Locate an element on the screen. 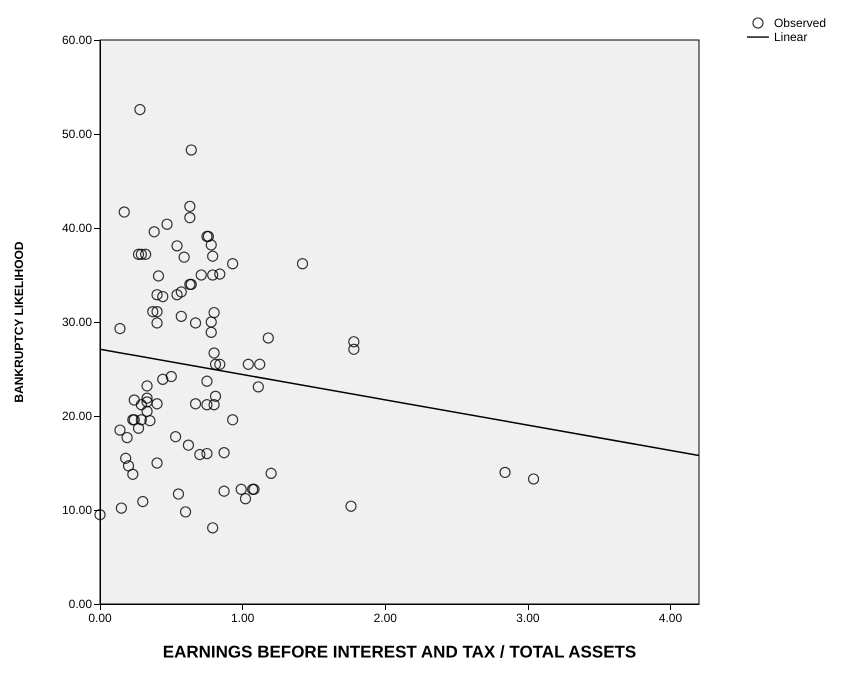 Image resolution: width=851 pixels, height=688 pixels. y-tick-label: 30.00 is located at coordinates (77, 322).